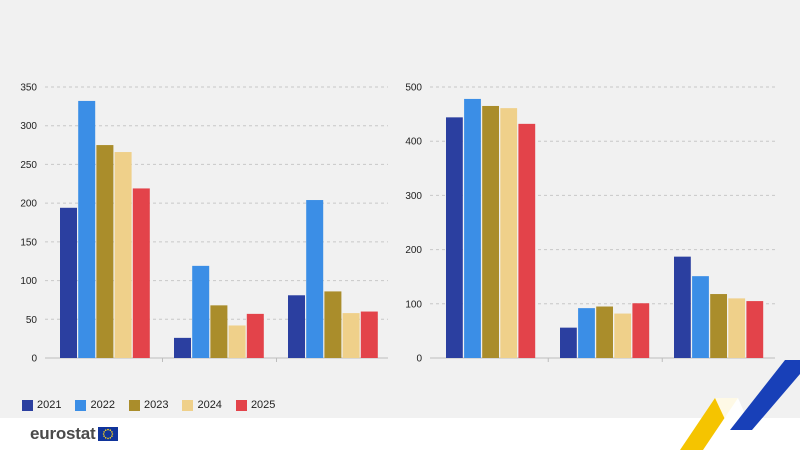 This screenshot has height=450, width=800. I want to click on left-ytick-label: 0, so click(34, 359).